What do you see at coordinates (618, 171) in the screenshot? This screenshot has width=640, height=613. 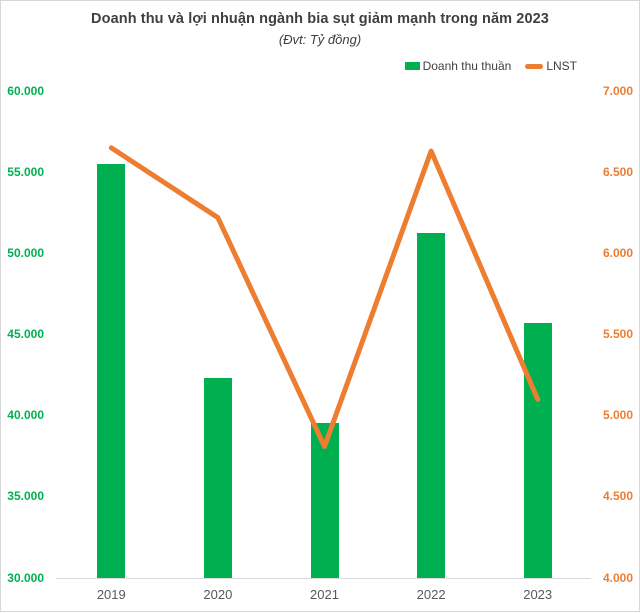 I see `y-axis-right-tick: 6.500` at bounding box center [618, 171].